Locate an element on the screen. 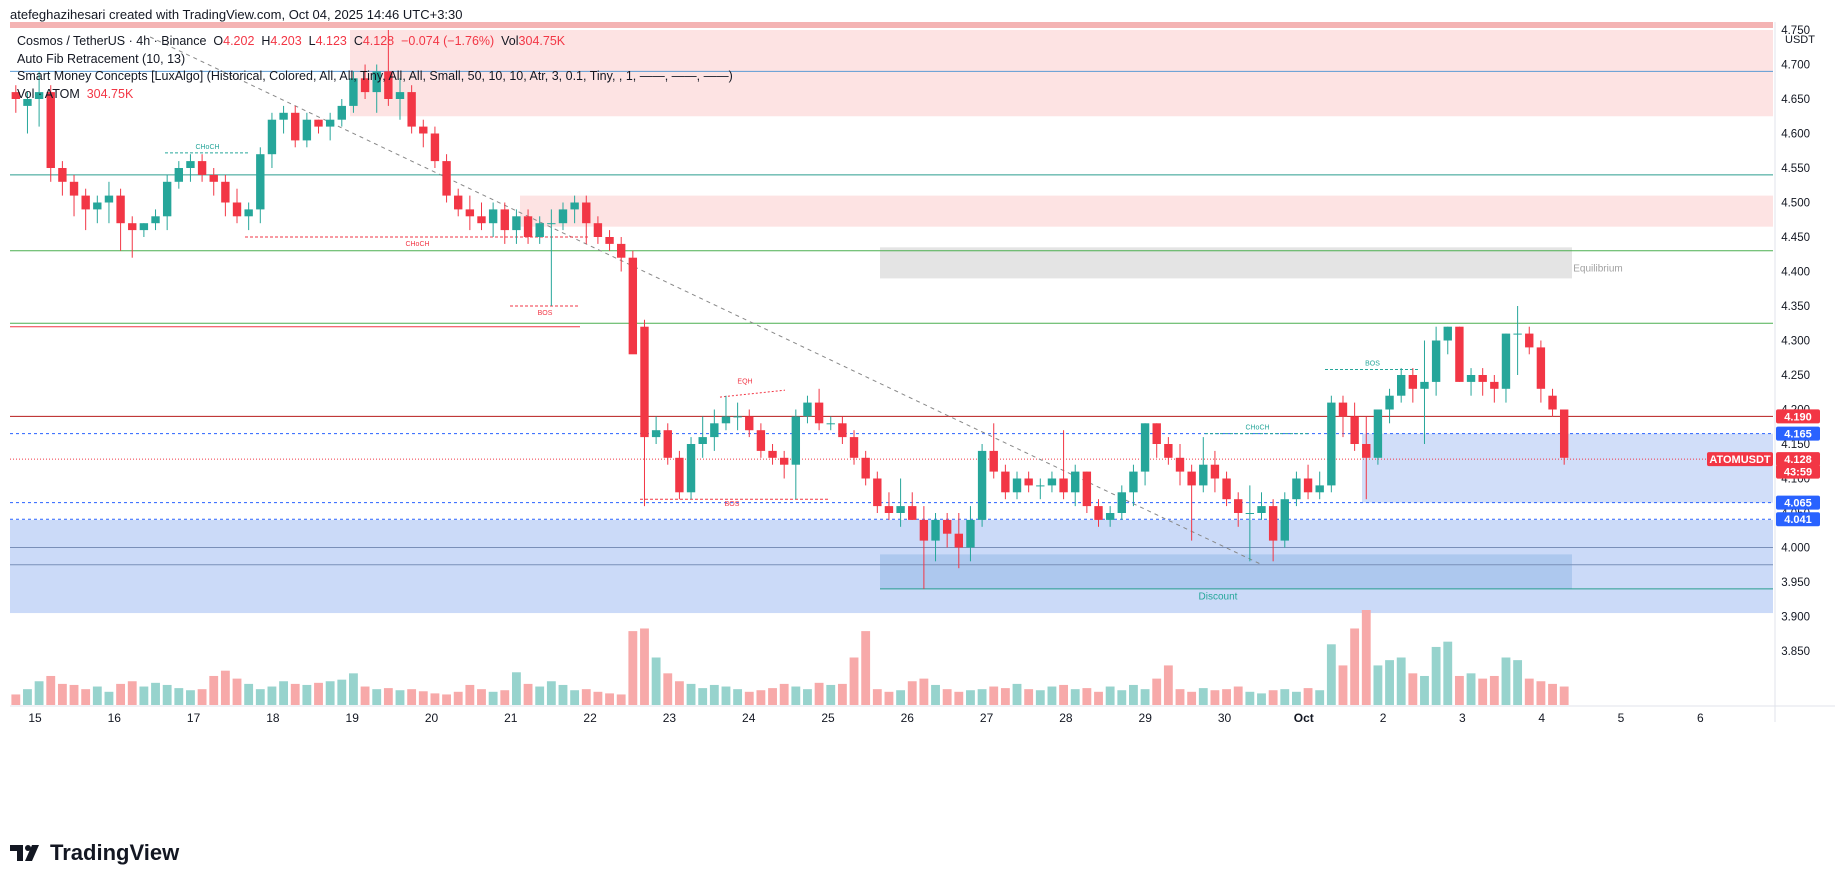 This screenshot has width=1835, height=883. time-tick-label: 27 is located at coordinates (987, 718).